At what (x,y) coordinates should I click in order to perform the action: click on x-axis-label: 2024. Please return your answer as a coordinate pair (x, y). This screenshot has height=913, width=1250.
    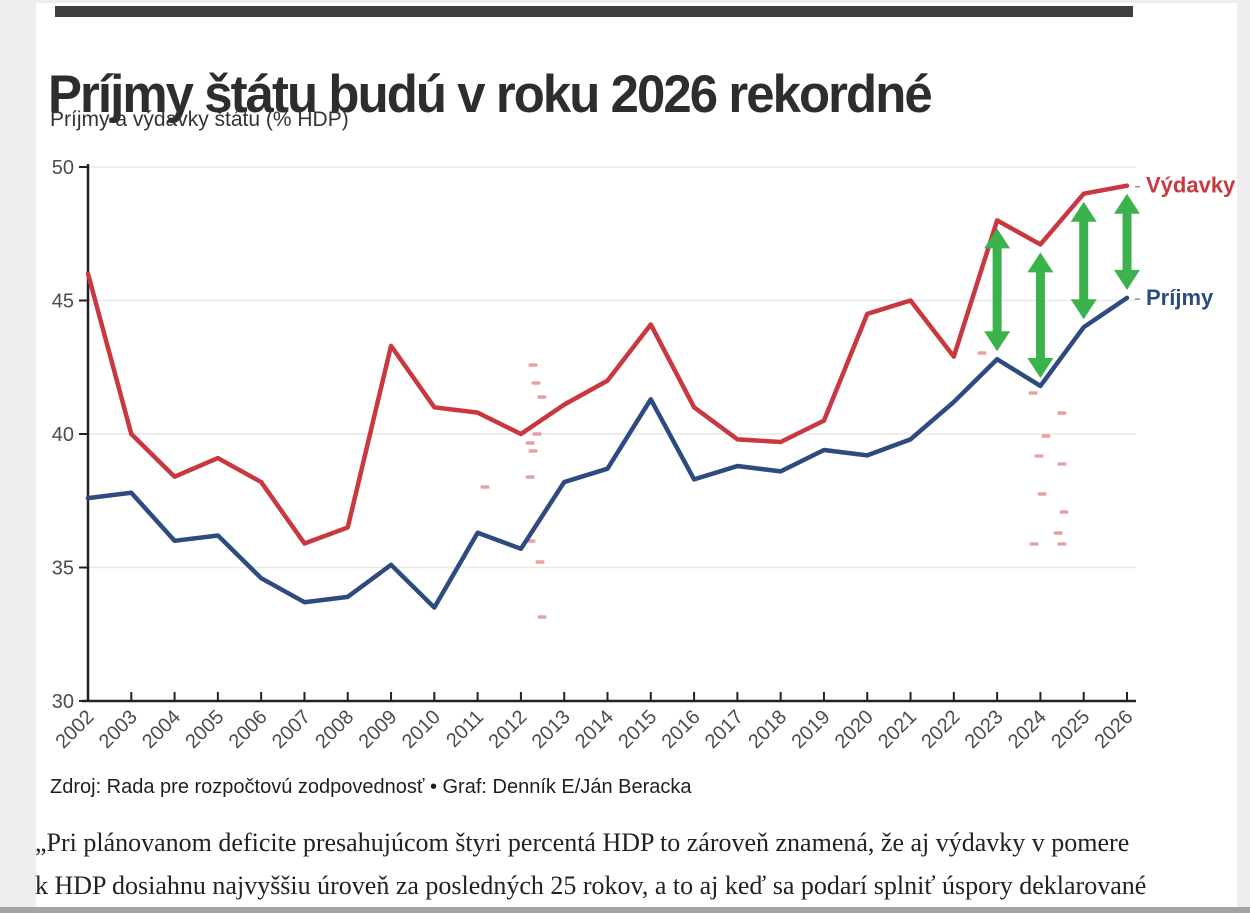
    Looking at the image, I should click on (1027, 729).